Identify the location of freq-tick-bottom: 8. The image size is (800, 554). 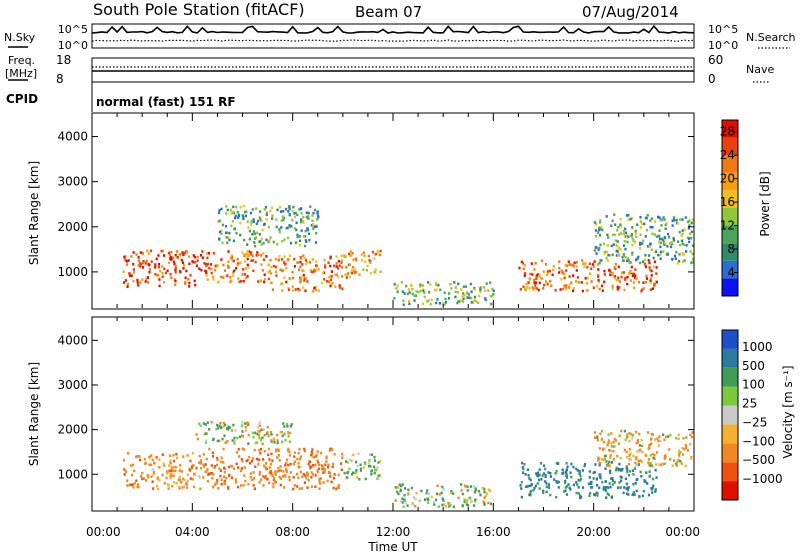
(60, 79).